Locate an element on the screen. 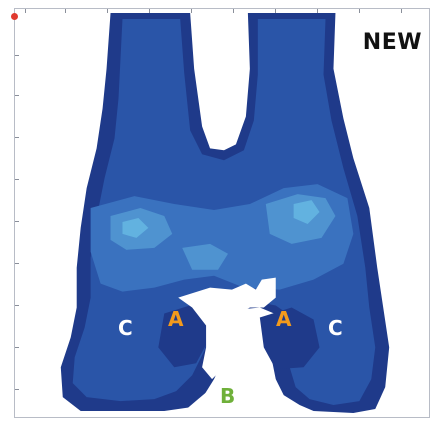  heatmap-layer-pocket is located at coordinates (239, 336).